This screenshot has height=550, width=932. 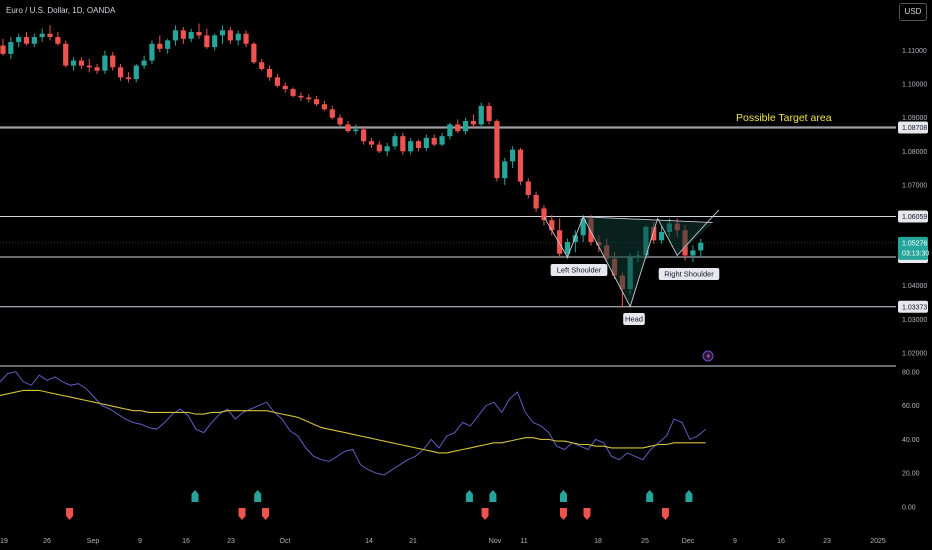 What do you see at coordinates (784, 118) in the screenshot?
I see `target-area-label: Possible Target area` at bounding box center [784, 118].